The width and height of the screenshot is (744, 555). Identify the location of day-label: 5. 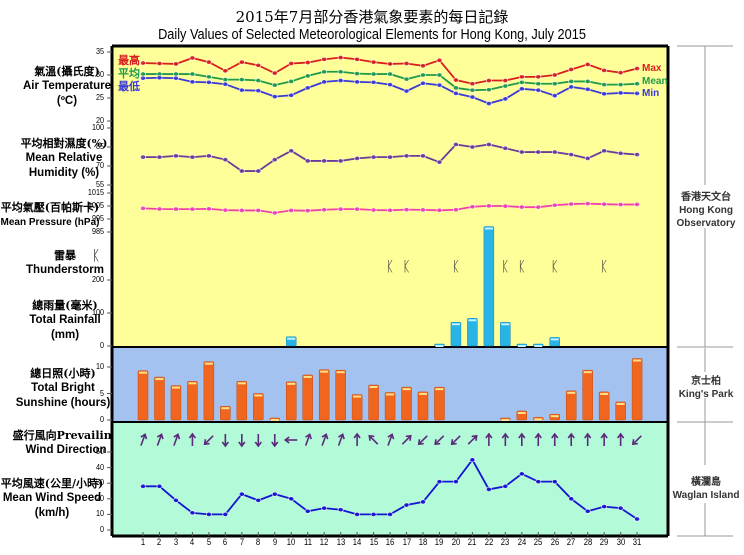
(208, 542).